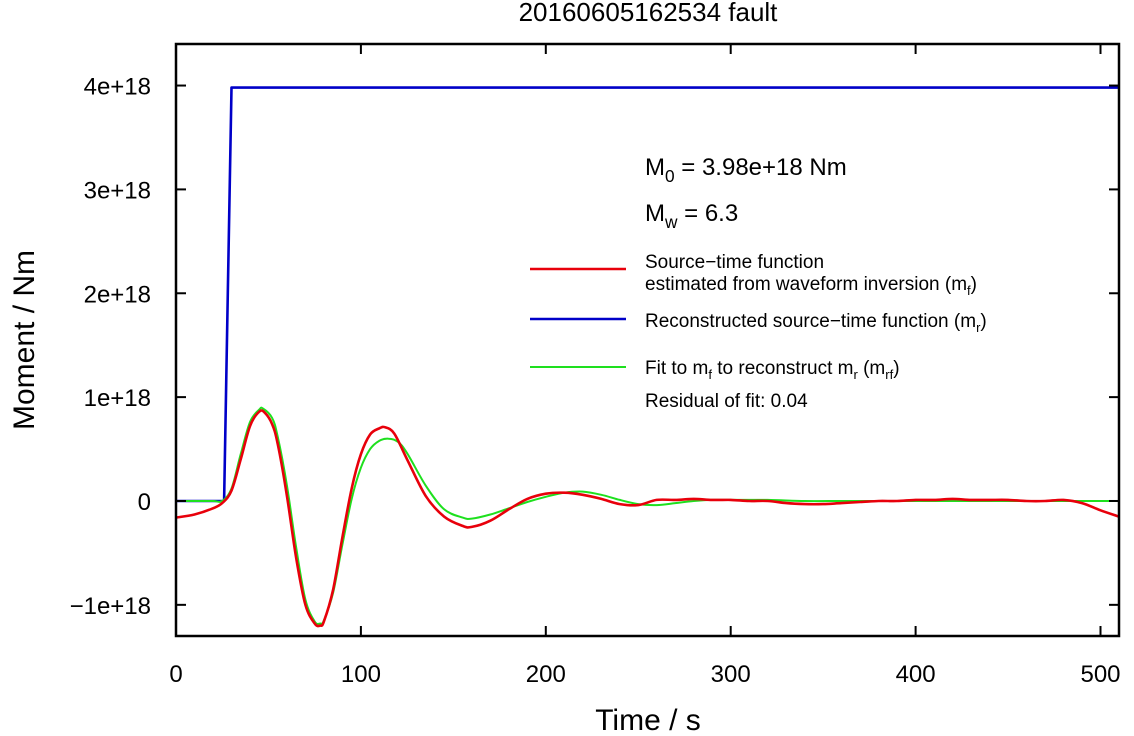  I want to click on moment-magnitude-label: Mw = 6.3, so click(691, 216).